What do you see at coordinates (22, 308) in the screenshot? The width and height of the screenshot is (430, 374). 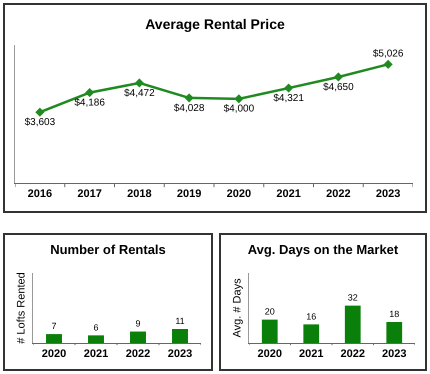 I see `y-axis-title: # Lofts Rented` at bounding box center [22, 308].